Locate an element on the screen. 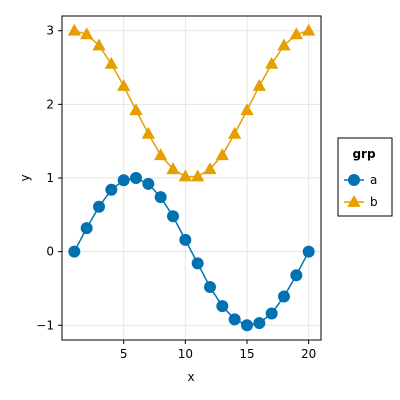 This screenshot has height=400, width=400. legend-label: a is located at coordinates (373, 180).